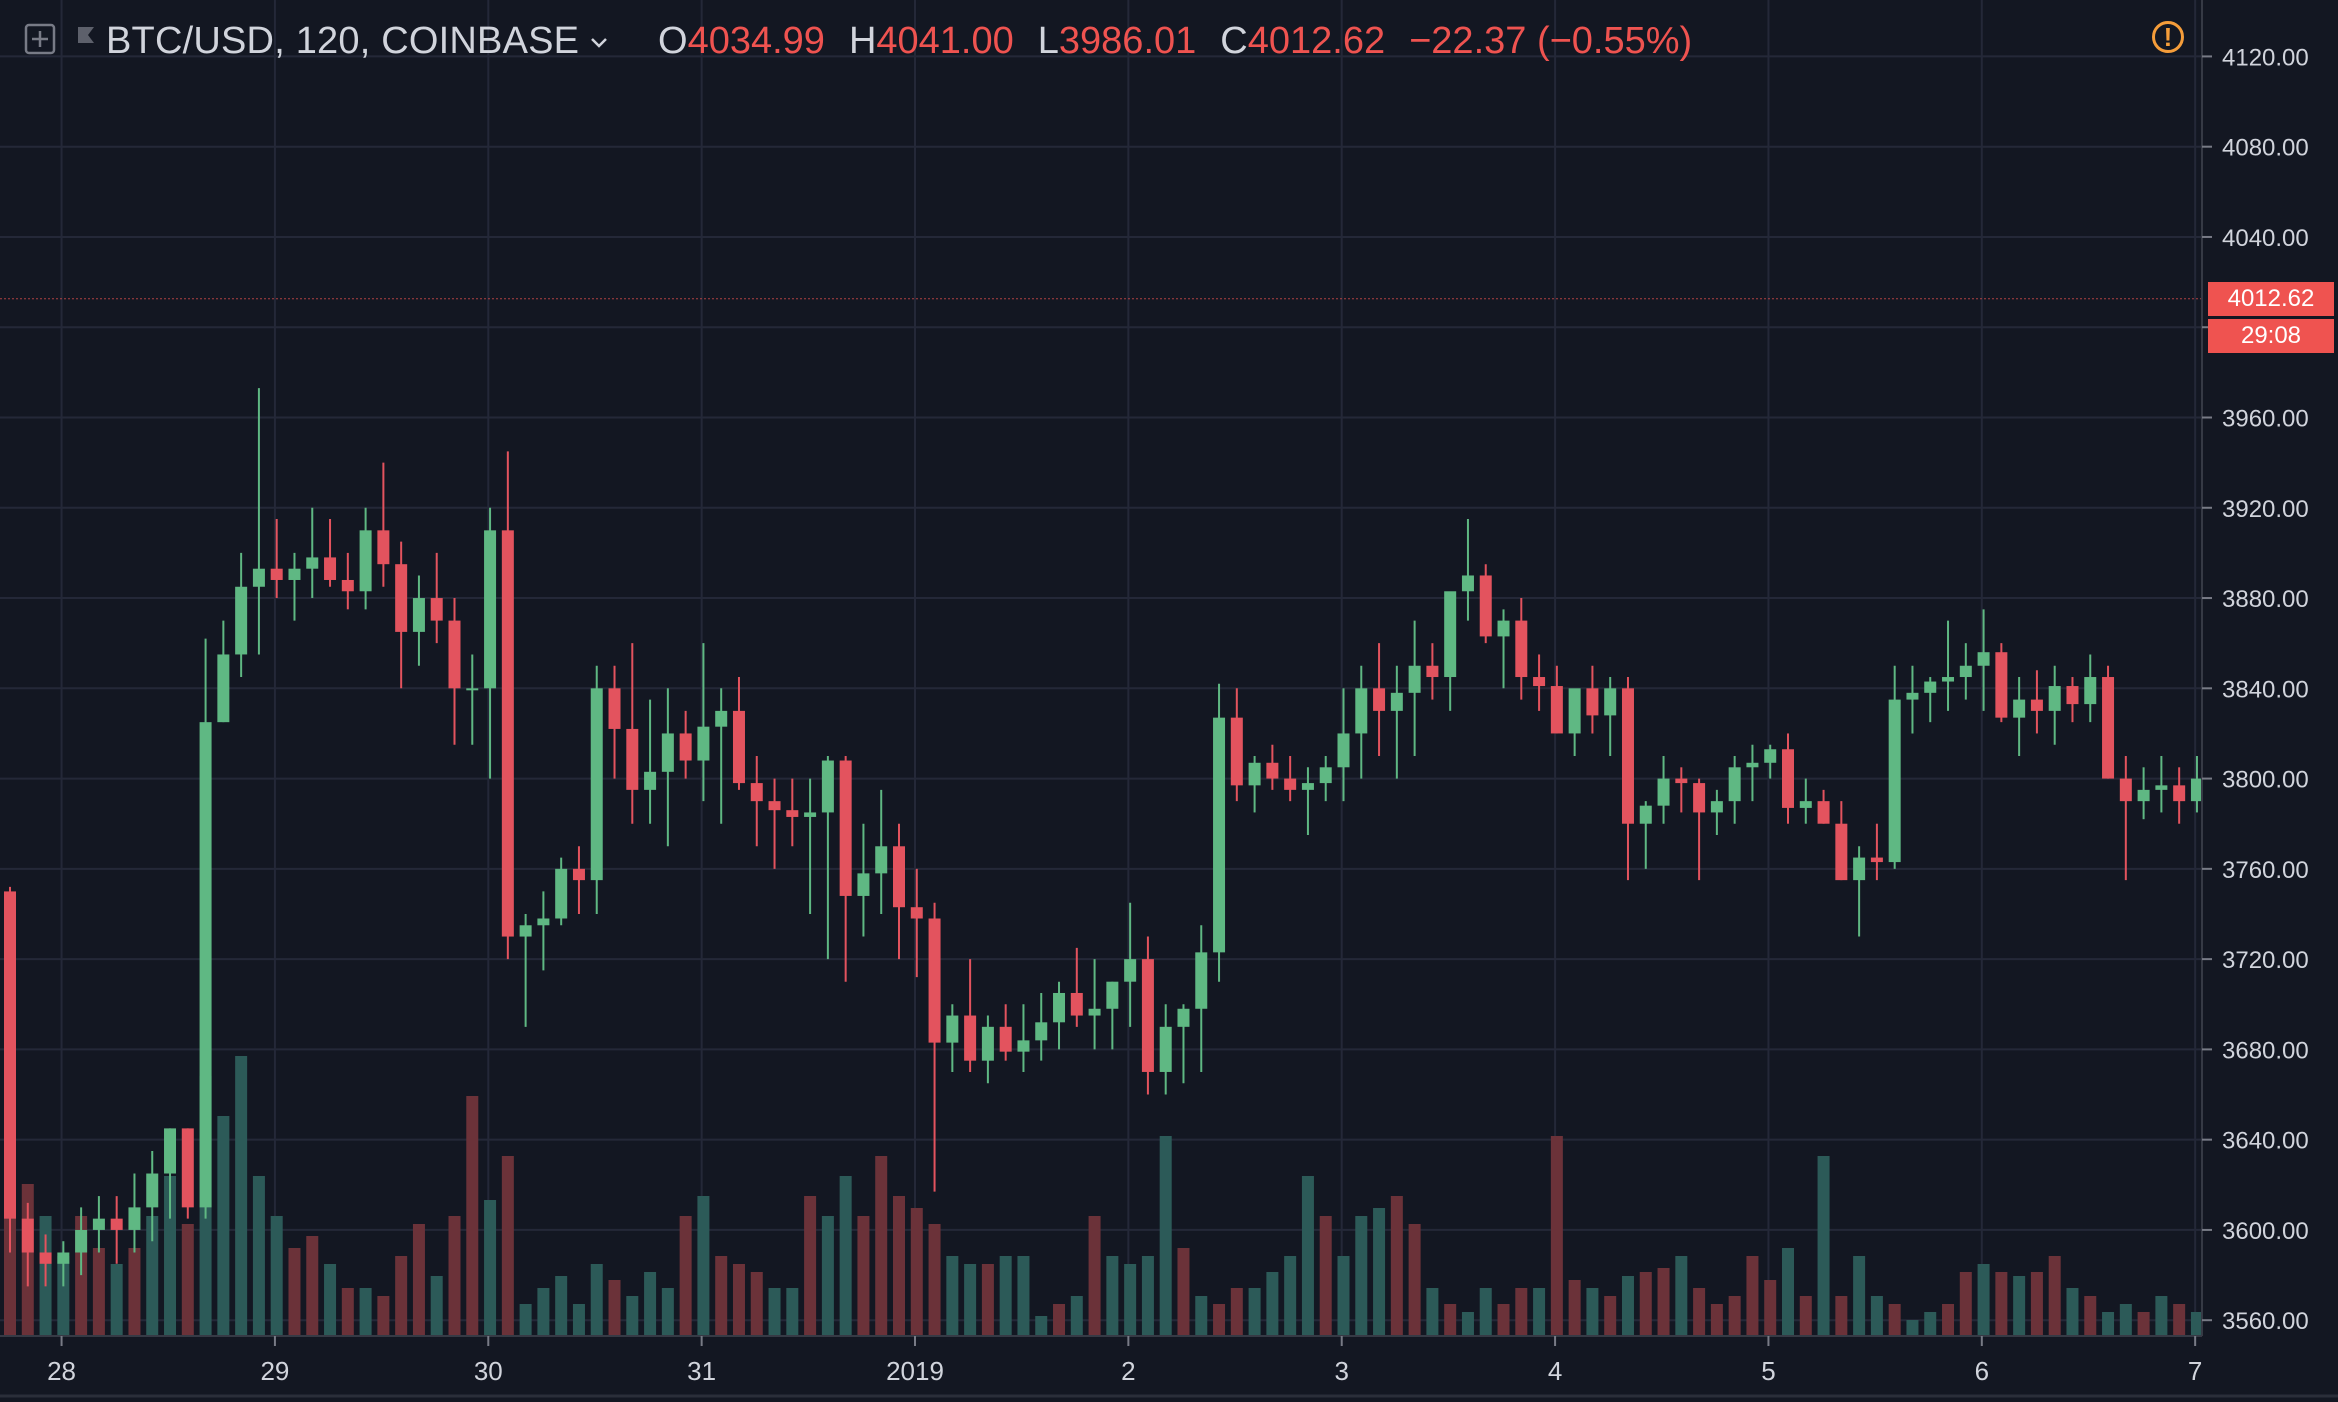  I want to click on price-tick-label: 4120.00, so click(2265, 57).